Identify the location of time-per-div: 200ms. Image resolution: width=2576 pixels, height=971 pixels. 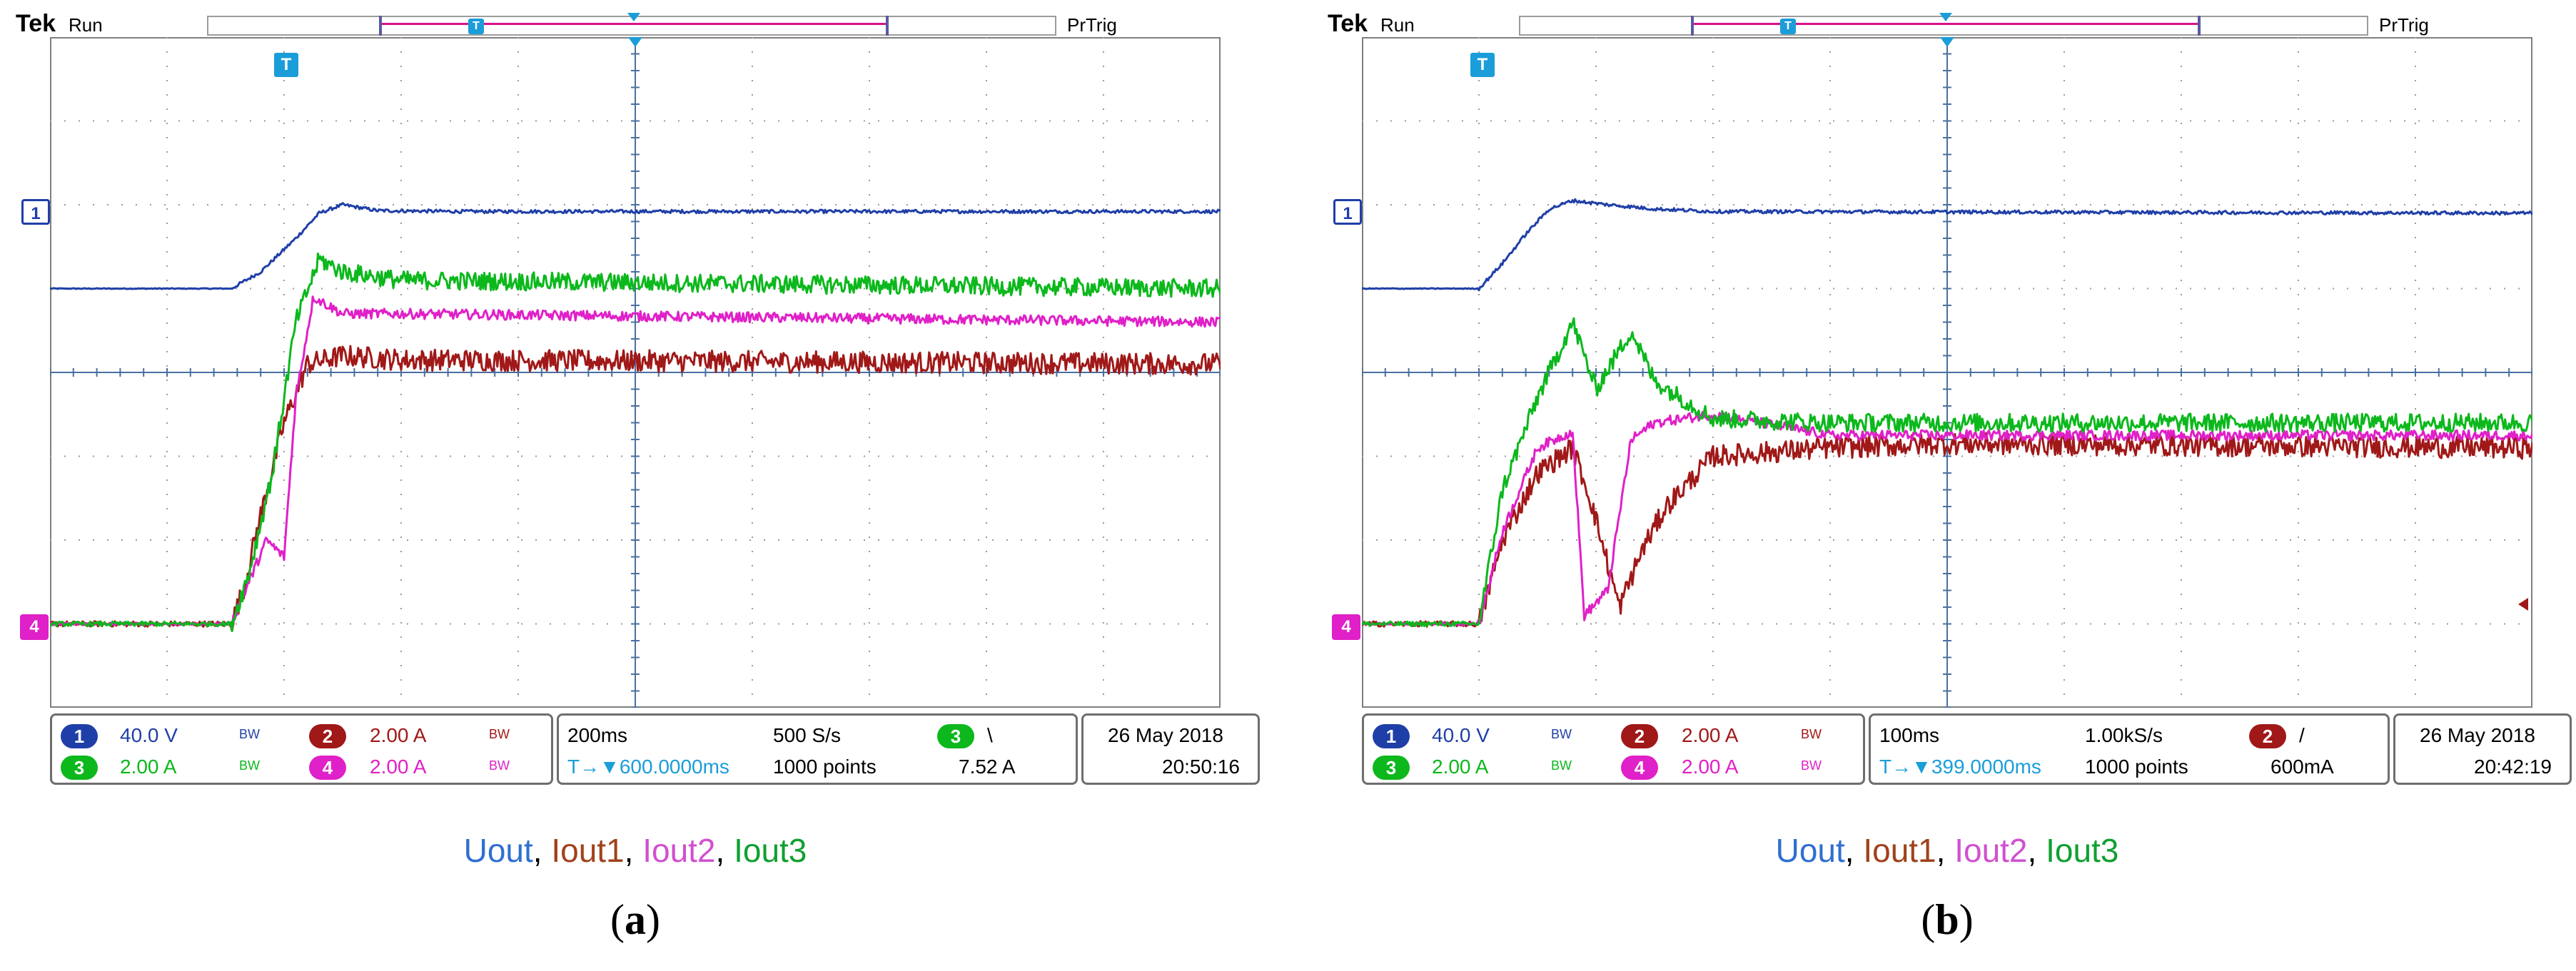
(597, 735).